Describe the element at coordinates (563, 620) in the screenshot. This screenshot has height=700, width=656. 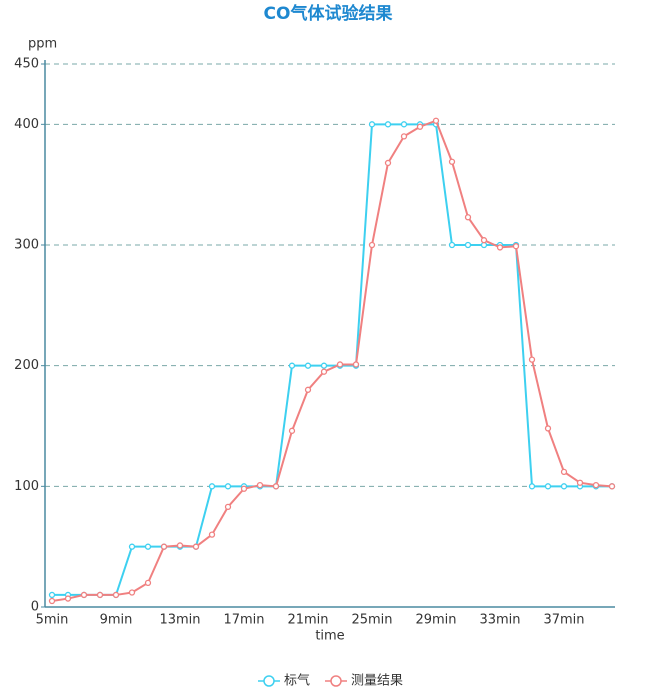
I see `x-tick-label: 37min` at that location.